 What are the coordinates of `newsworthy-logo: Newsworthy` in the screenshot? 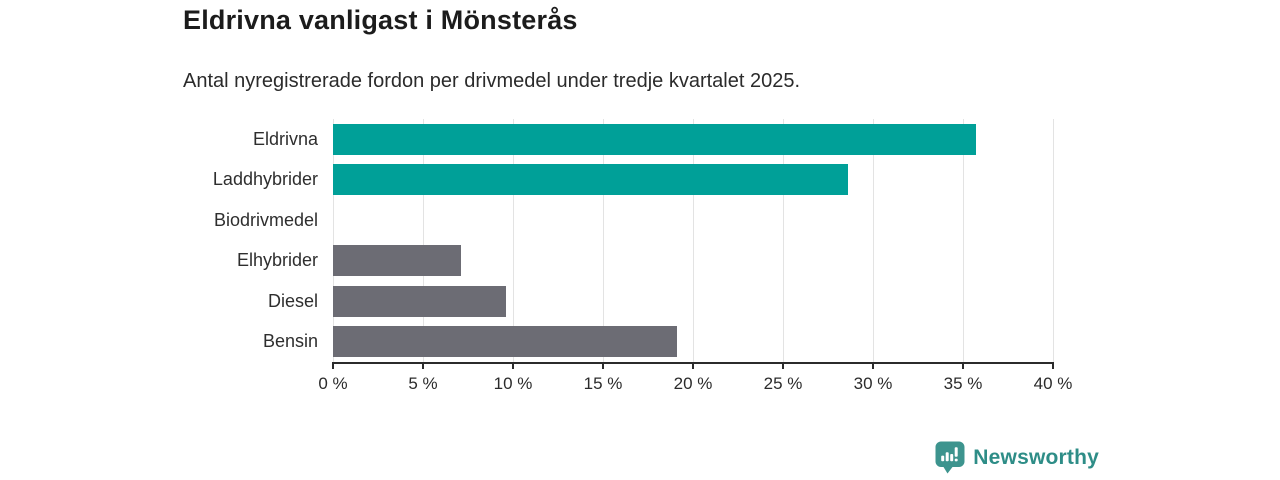 It's located at (1017, 457).